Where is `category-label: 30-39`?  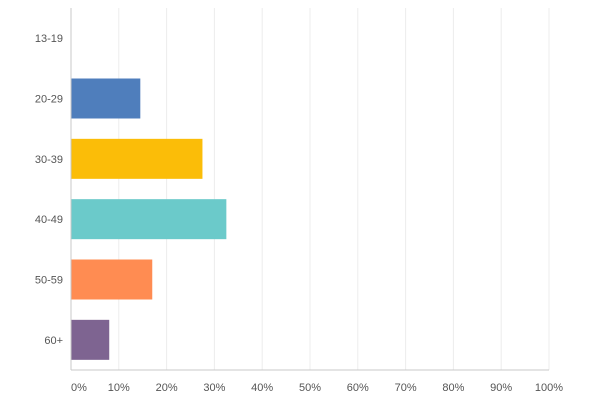
category-label: 30-39 is located at coordinates (49, 160).